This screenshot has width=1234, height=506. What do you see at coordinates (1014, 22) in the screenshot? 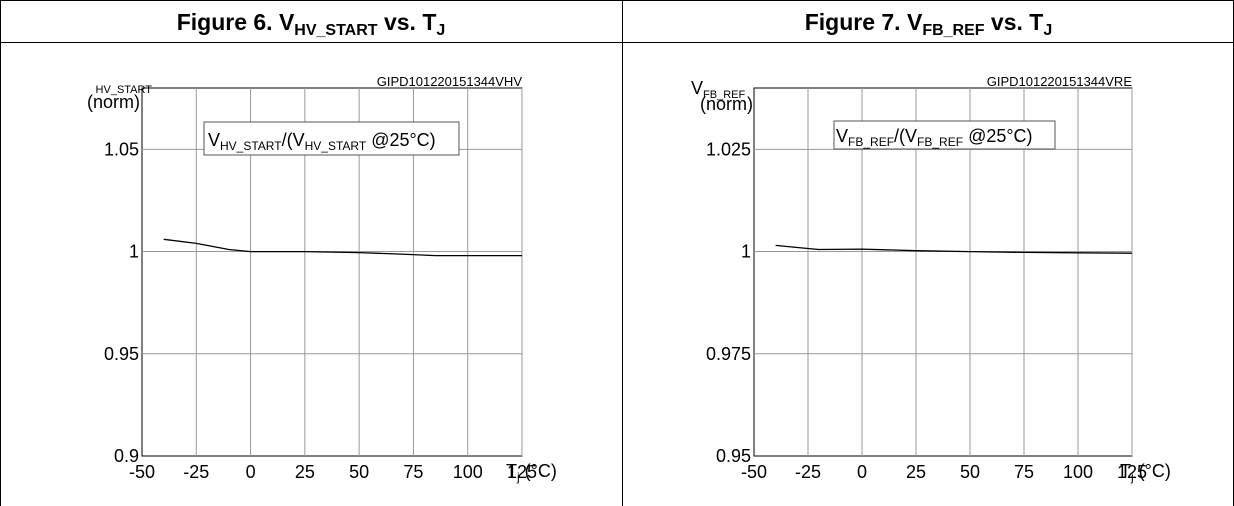
I see `figure-7-title-mid: vs. T` at bounding box center [1014, 22].